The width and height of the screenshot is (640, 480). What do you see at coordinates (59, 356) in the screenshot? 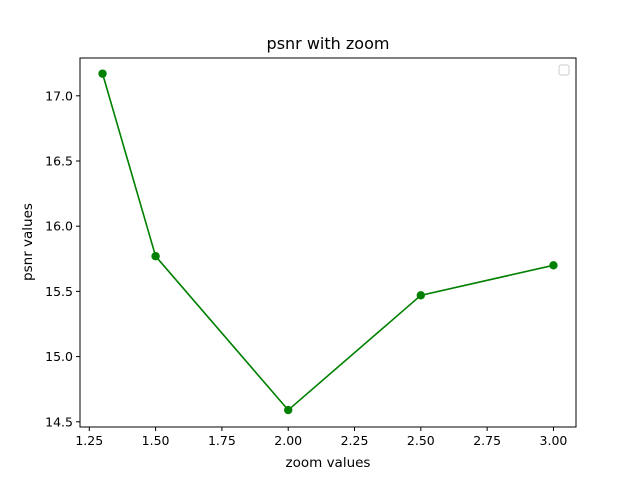
I see `y-tick-label: 15.0` at bounding box center [59, 356].